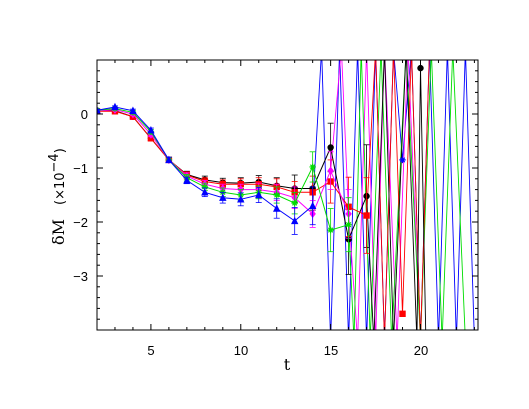 The image size is (529, 409). What do you see at coordinates (58, 232) in the screenshot?
I see `y-axis-label: δM` at bounding box center [58, 232].